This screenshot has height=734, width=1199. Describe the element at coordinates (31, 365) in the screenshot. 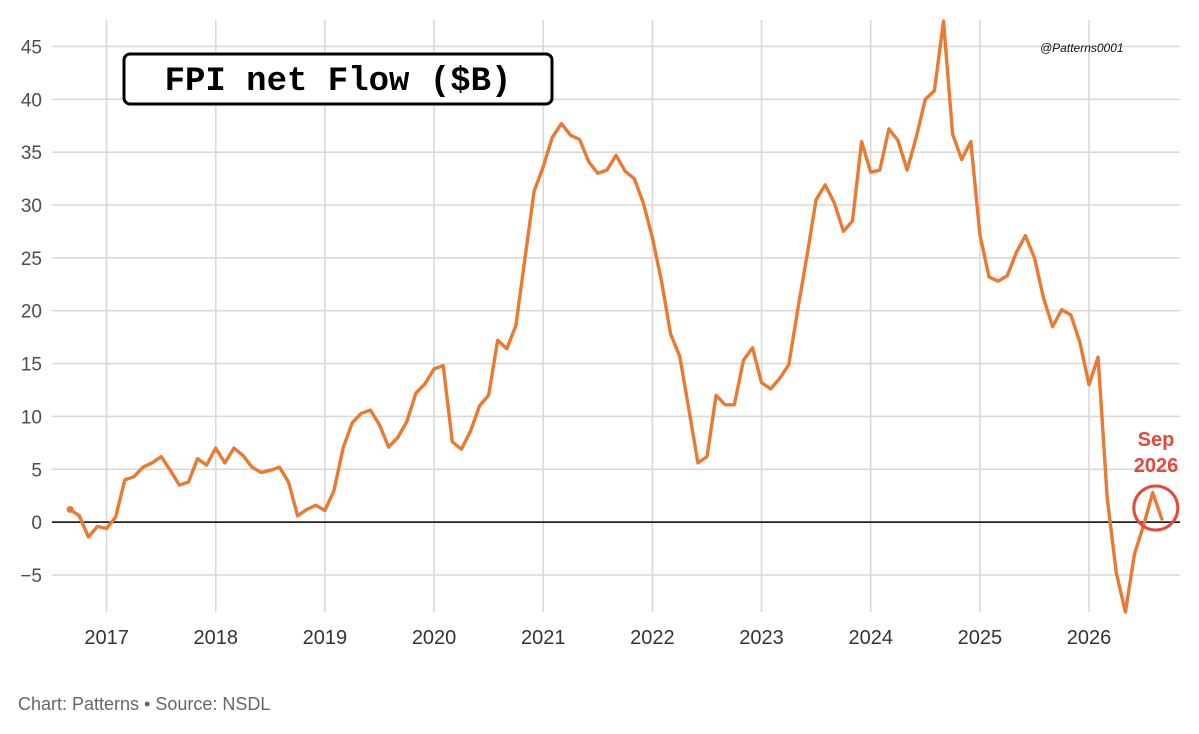

I see `y-tick-label: 15` at that location.